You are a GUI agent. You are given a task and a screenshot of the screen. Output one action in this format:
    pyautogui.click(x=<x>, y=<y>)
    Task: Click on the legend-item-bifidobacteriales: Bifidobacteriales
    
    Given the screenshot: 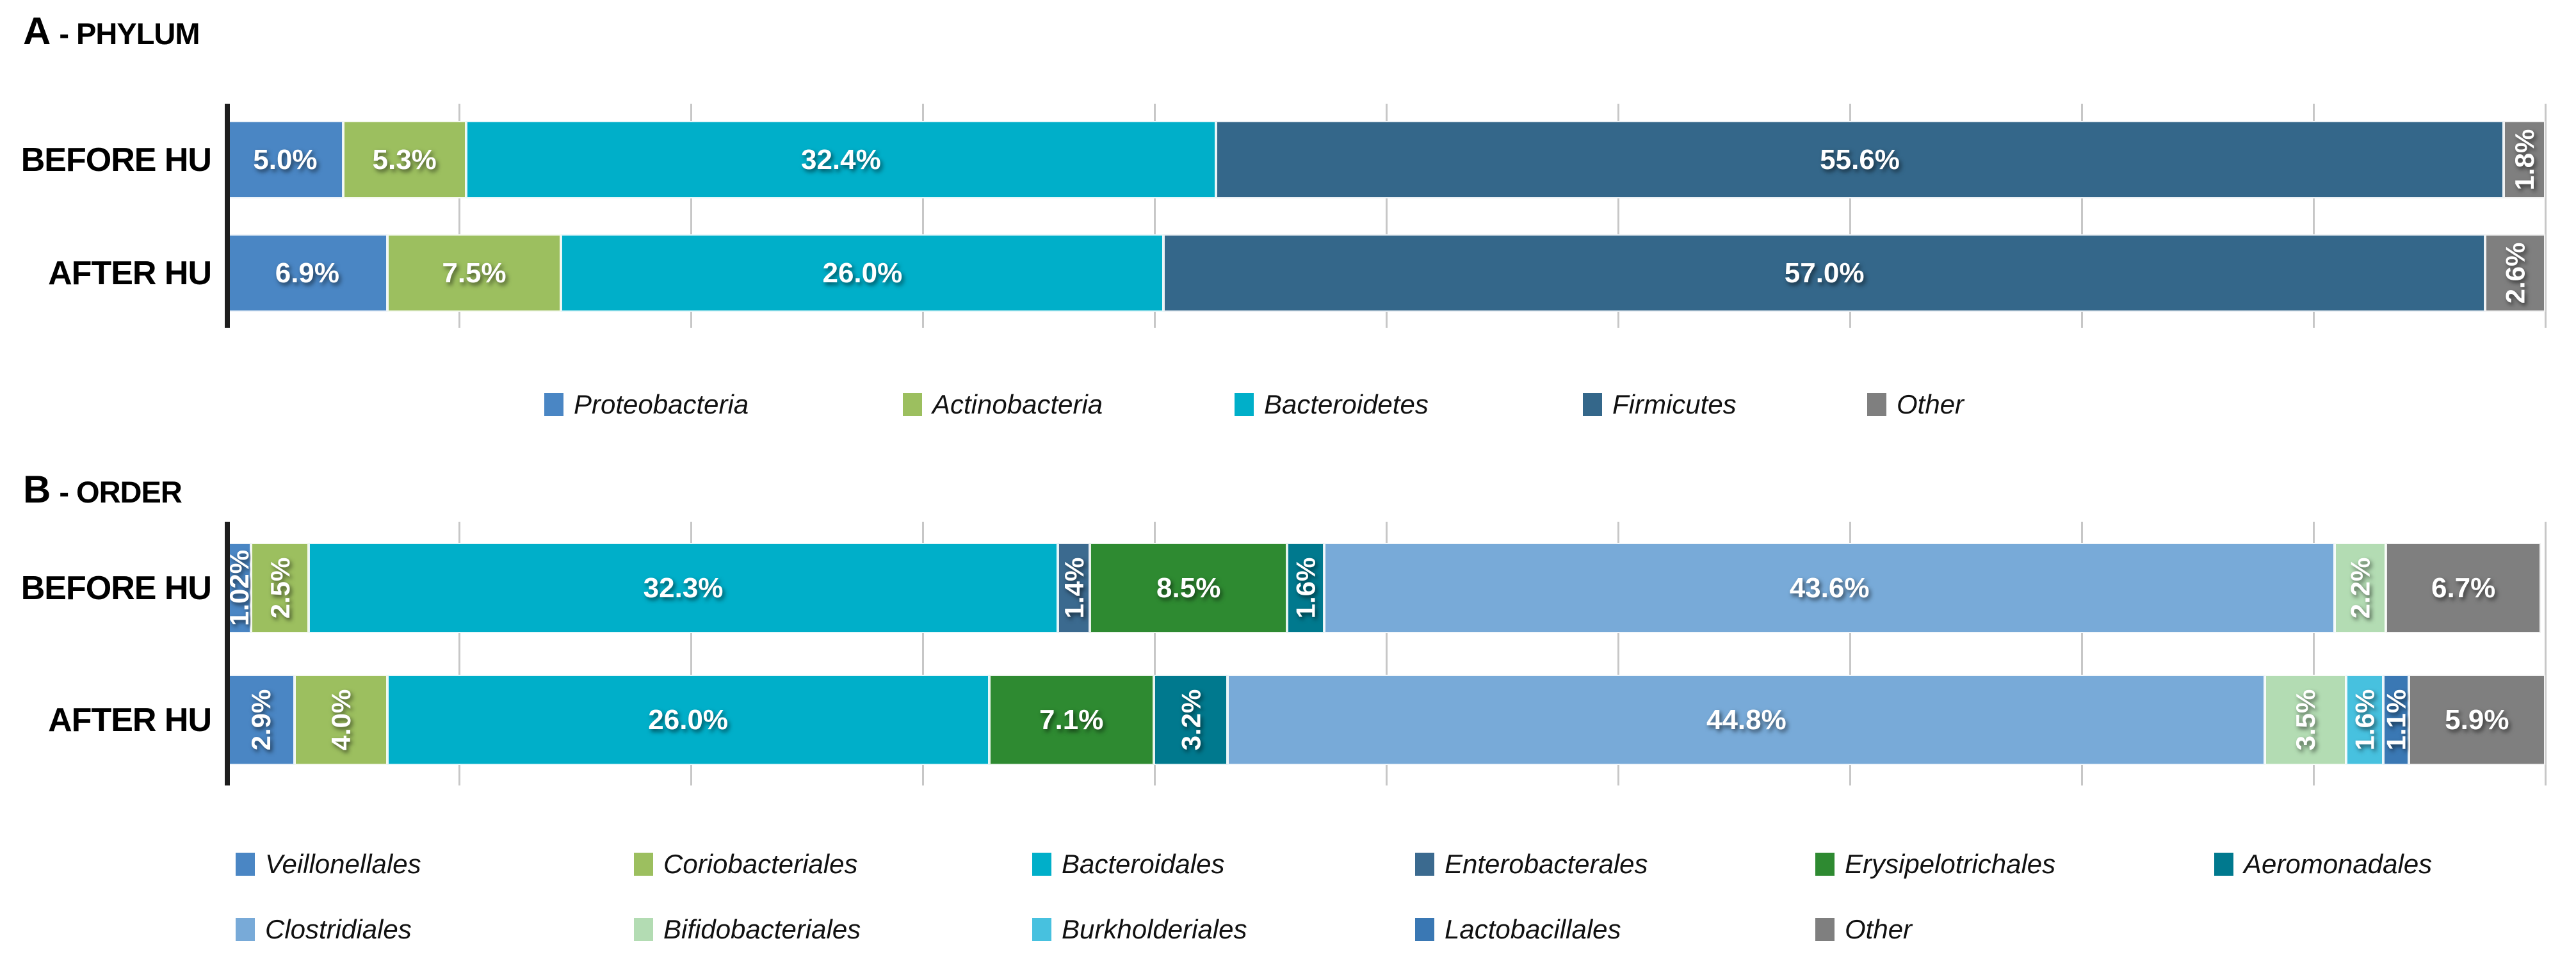 What is the action you would take?
    pyautogui.click(x=747, y=929)
    